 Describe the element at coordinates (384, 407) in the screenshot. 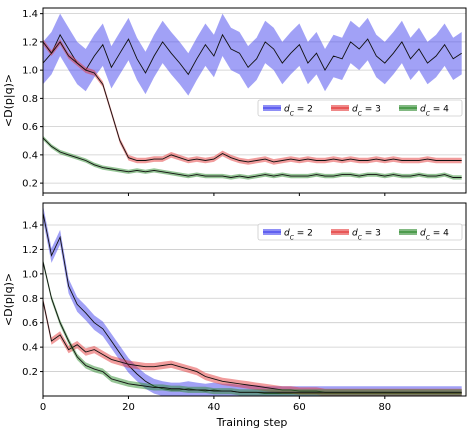

I see `x-tick-label: 80` at that location.